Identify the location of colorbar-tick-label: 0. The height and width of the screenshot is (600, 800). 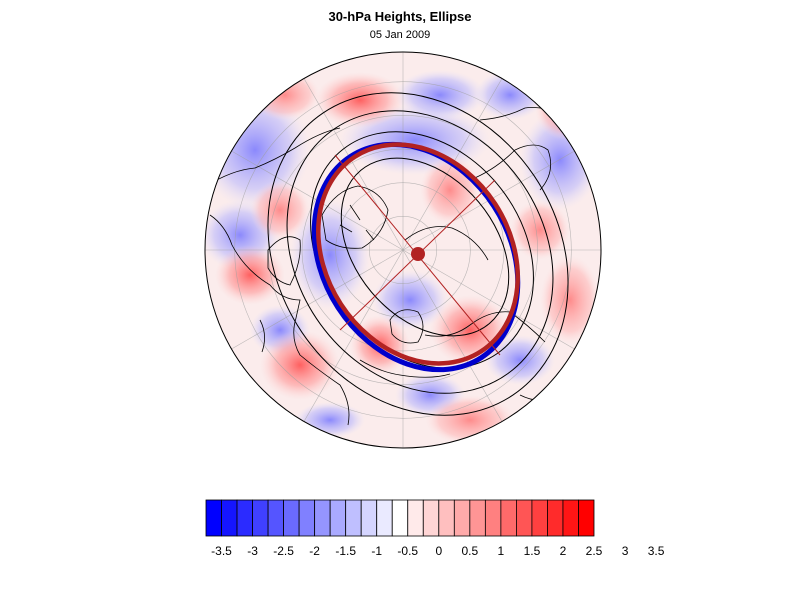
(438, 551).